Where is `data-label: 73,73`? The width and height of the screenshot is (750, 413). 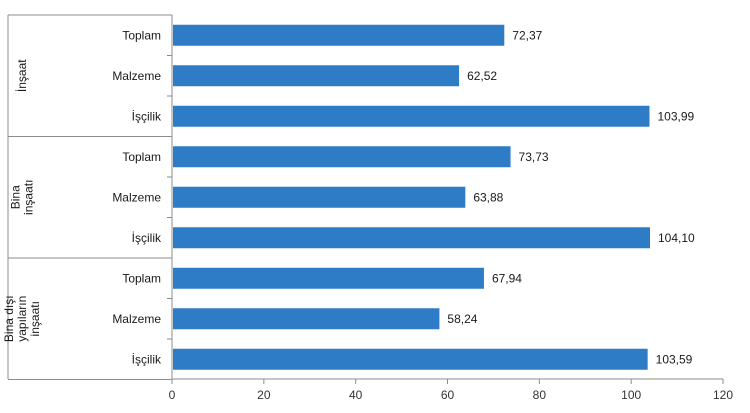 data-label: 73,73 is located at coordinates (534, 157).